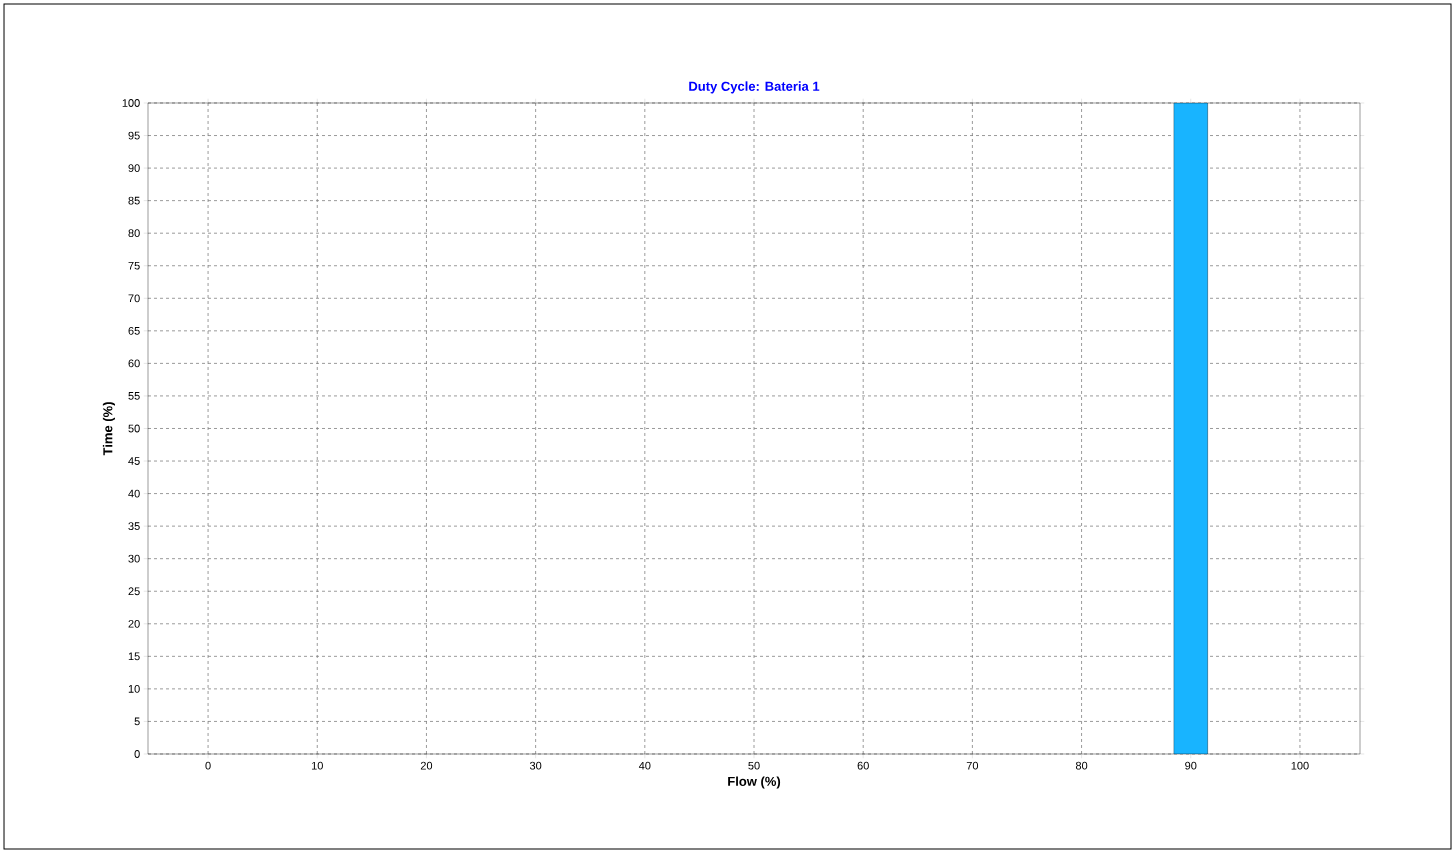 This screenshot has height=853, width=1455. I want to click on x-tick-label: 20, so click(426, 765).